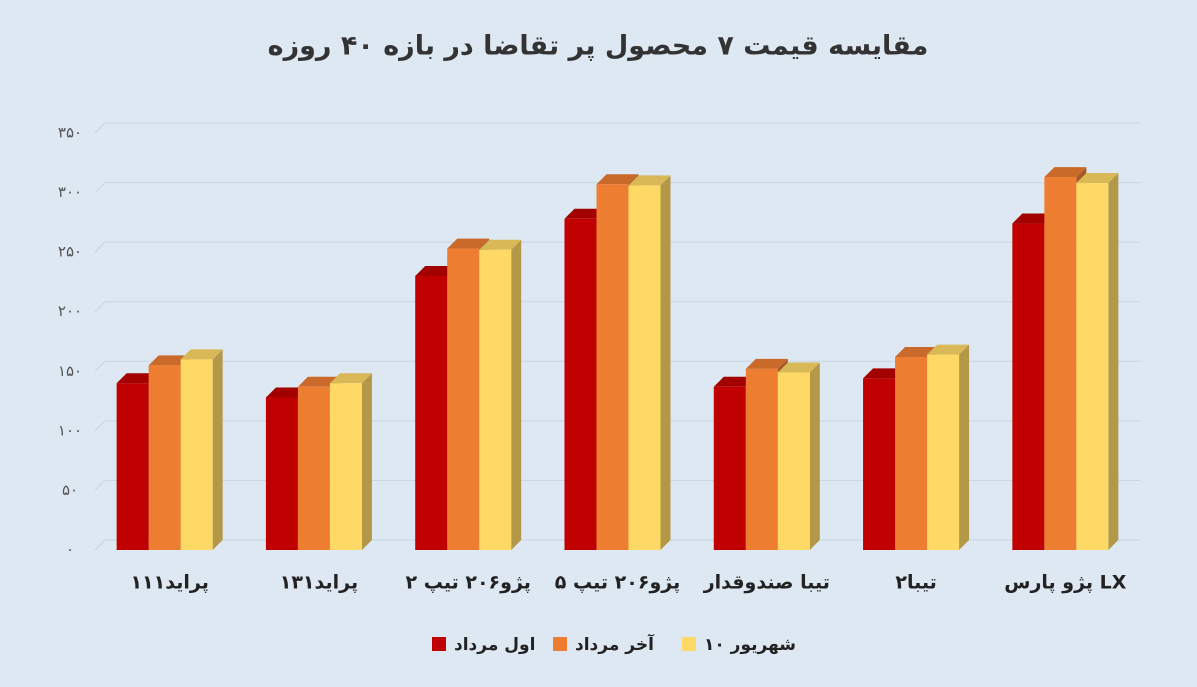  Describe the element at coordinates (766, 583) in the screenshot. I see `x-tick-label: تیبا صندوقدار` at that location.